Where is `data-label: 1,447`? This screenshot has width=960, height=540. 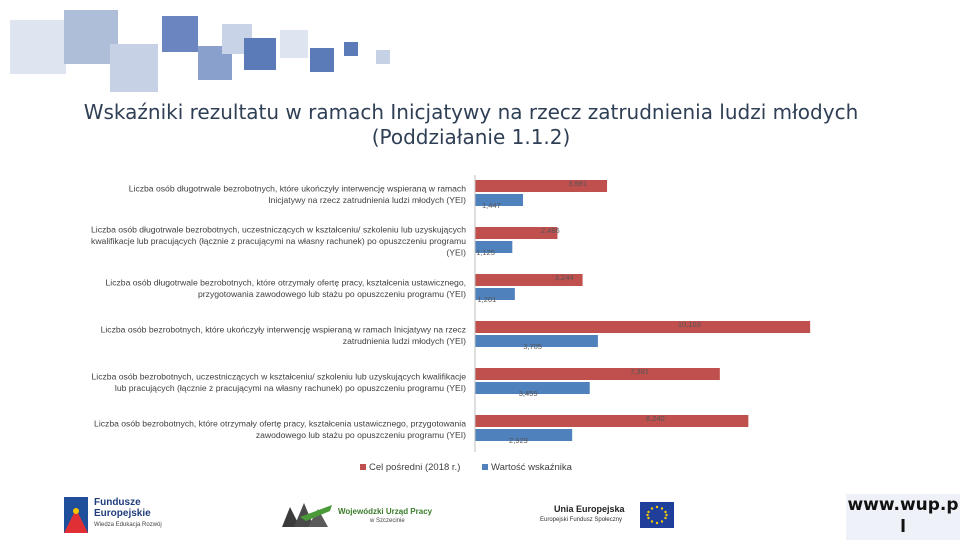 data-label: 1,447 is located at coordinates (491, 205).